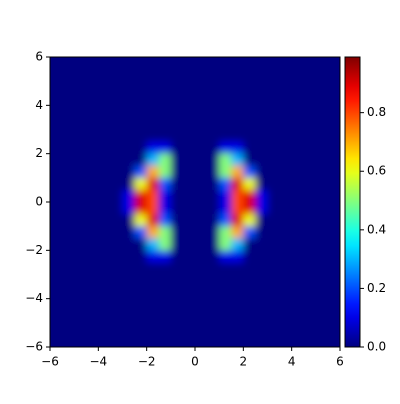  Describe the element at coordinates (34, 298) in the screenshot. I see `y-tick-label: −4` at that location.